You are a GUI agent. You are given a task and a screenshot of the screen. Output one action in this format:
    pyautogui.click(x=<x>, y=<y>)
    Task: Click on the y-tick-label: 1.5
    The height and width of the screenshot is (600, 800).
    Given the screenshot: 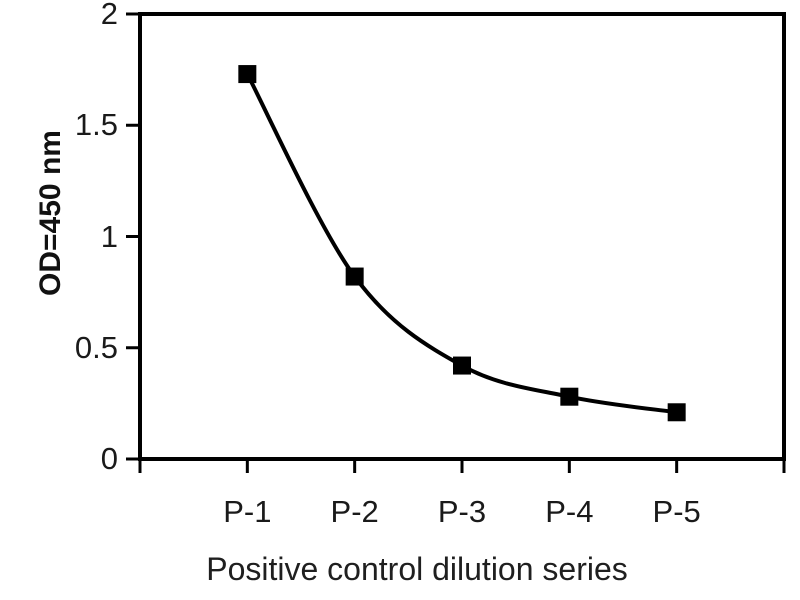 What is the action you would take?
    pyautogui.click(x=96, y=125)
    